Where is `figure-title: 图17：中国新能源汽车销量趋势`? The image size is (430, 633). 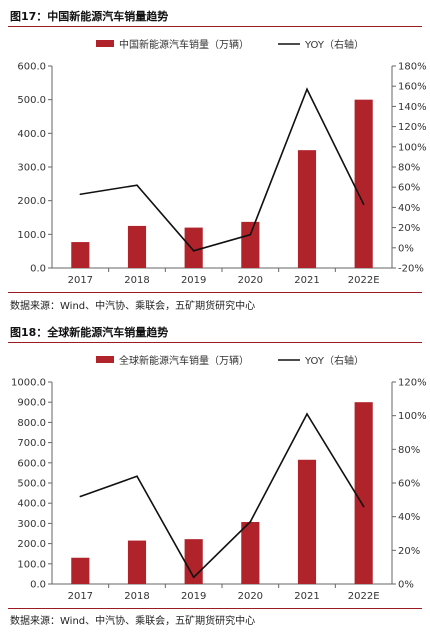
figure-title: 图17：中国新能源汽车销量趋势 is located at coordinates (89, 16).